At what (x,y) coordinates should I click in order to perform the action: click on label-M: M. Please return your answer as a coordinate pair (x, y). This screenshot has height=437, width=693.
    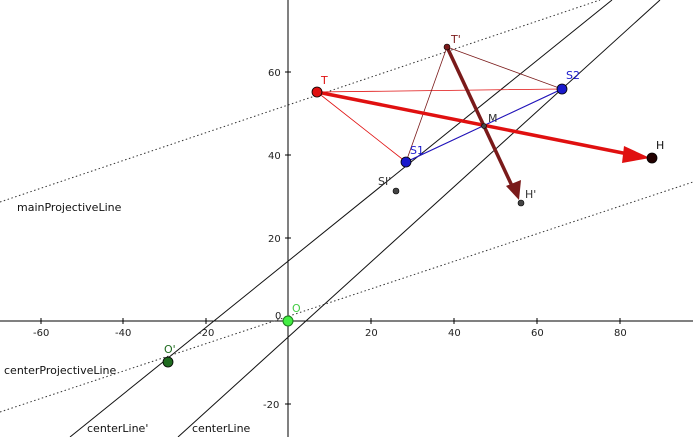
    Looking at the image, I should click on (493, 118).